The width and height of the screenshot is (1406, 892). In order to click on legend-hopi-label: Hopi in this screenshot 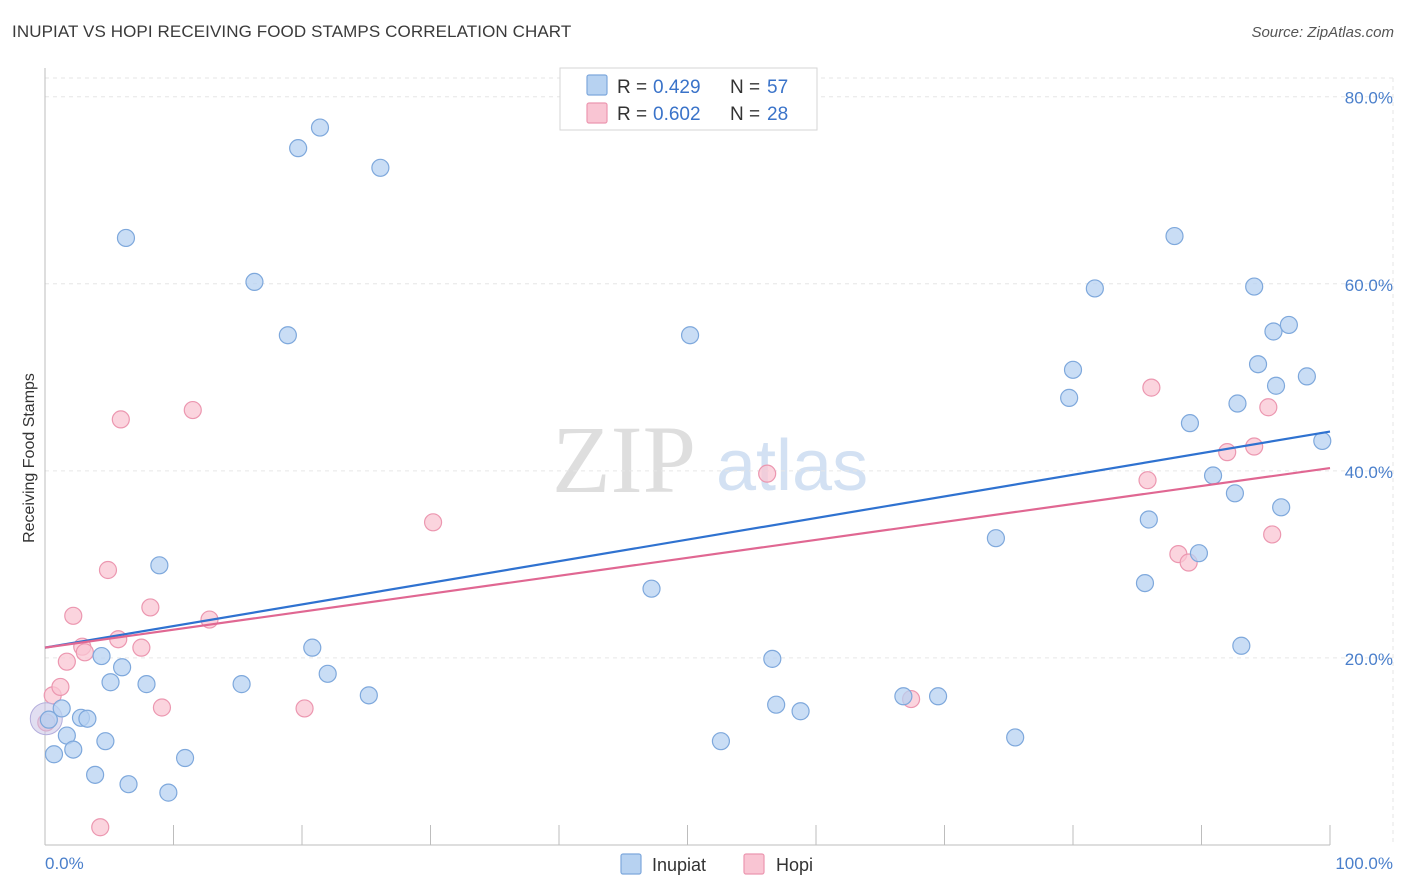, I will do `click(794, 865)`.